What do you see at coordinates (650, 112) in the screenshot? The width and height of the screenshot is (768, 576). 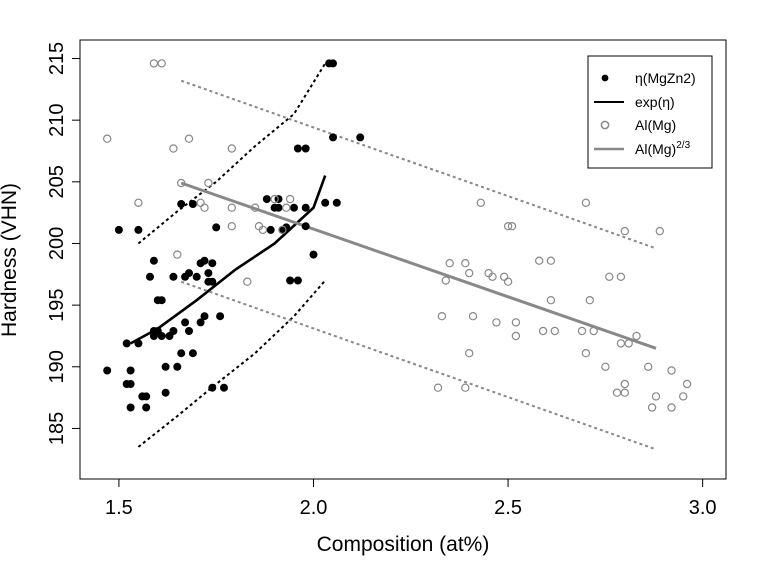 I see `legend: η(MgZn2) exp(η) Al(Mg) Al(Mg)2/3` at bounding box center [650, 112].